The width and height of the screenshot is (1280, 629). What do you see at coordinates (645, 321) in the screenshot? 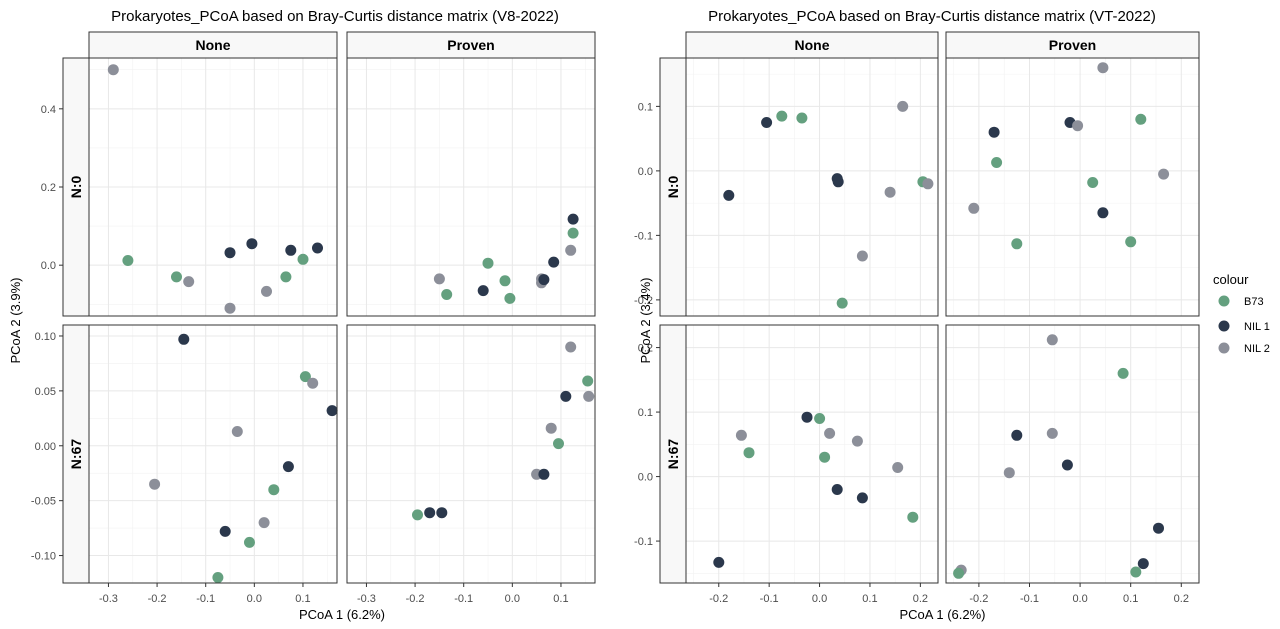
I see `y-axis-title: PCoA 2 (3.4%)` at bounding box center [645, 321].